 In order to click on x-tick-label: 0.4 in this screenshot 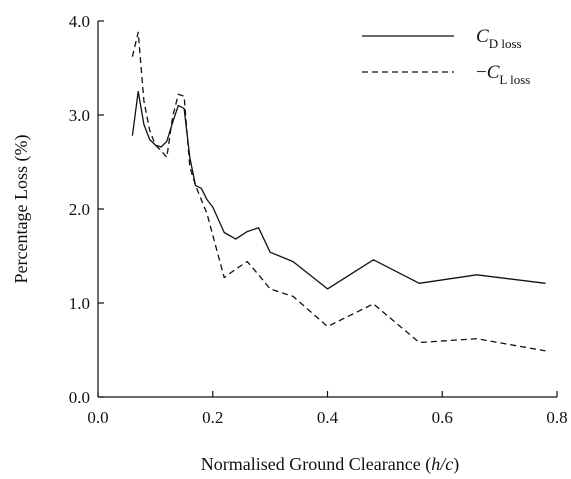, I will do `click(328, 417)`.